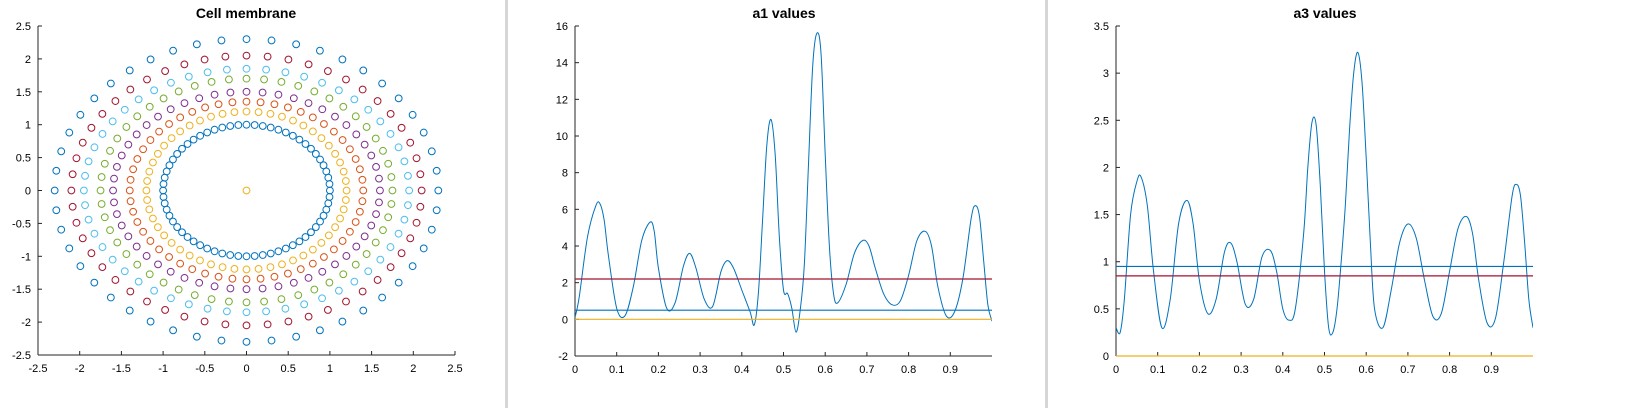 This screenshot has width=1628, height=408. I want to click on x-tick-label: 0.1, so click(1157, 370).